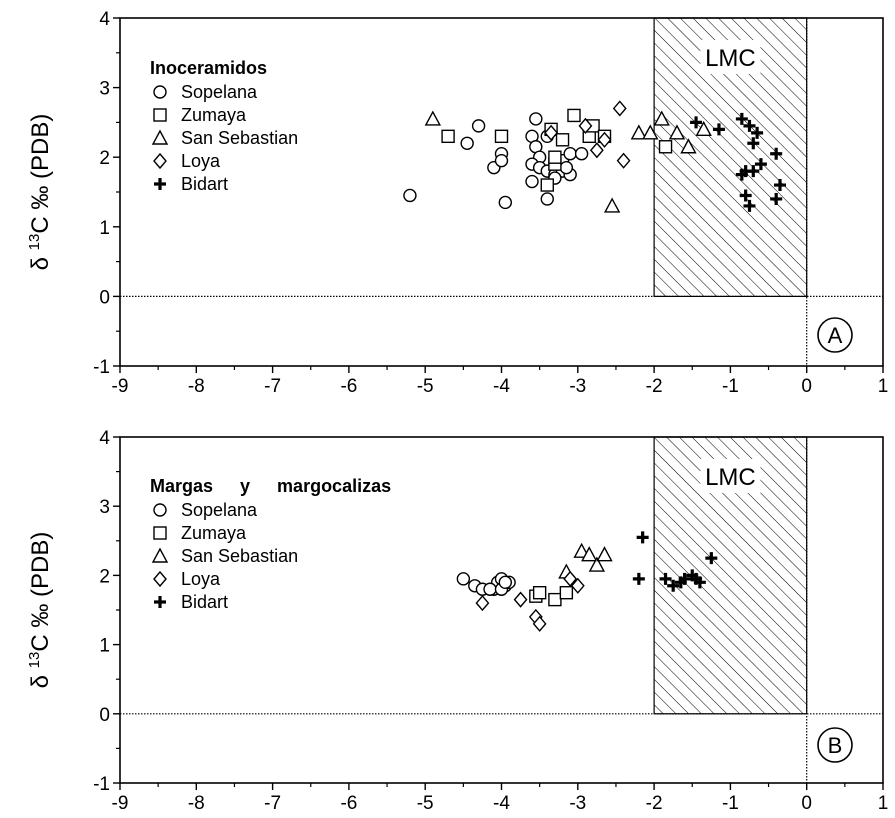 The height and width of the screenshot is (818, 895). Describe the element at coordinates (883, 803) in the screenshot. I see `x-tick-label: 1` at that location.